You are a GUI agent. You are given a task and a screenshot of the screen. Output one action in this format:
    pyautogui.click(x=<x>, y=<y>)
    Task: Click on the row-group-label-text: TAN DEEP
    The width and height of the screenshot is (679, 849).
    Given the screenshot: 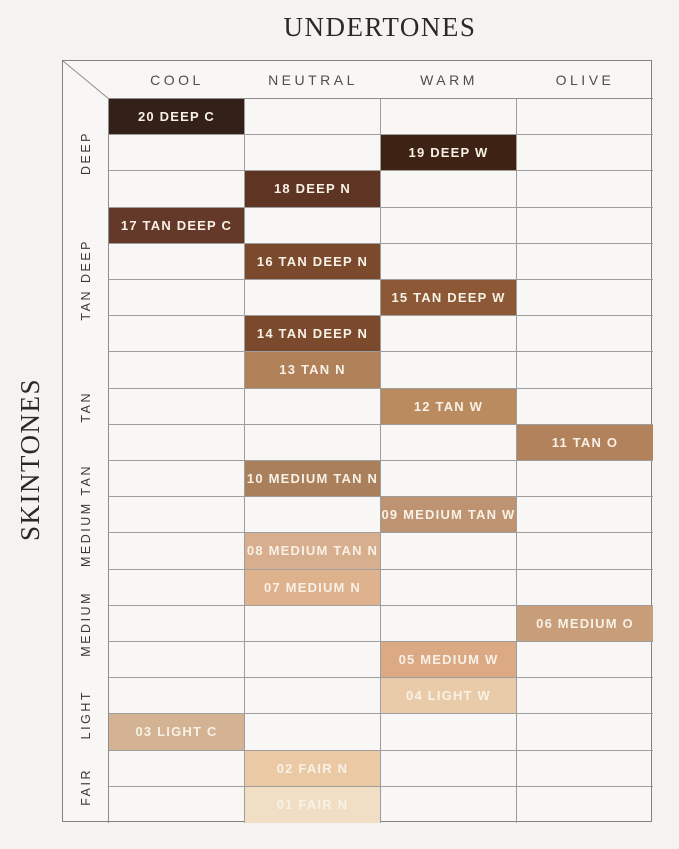 What is the action you would take?
    pyautogui.click(x=86, y=280)
    